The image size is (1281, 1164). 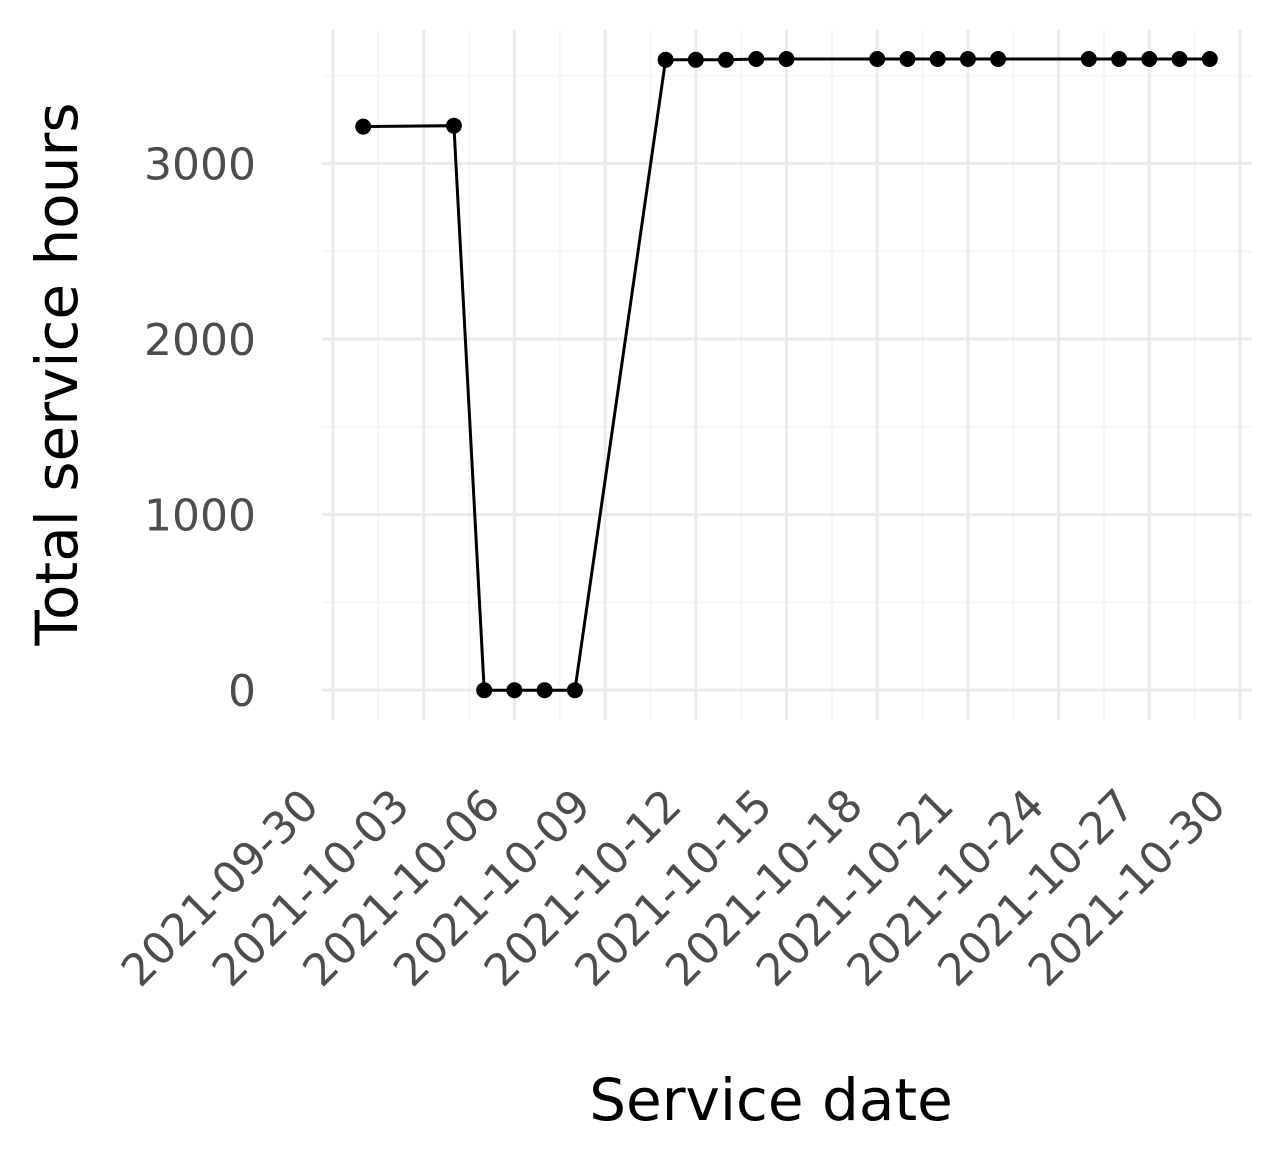 What do you see at coordinates (200, 516) in the screenshot?
I see `y-tick-label: 1000` at bounding box center [200, 516].